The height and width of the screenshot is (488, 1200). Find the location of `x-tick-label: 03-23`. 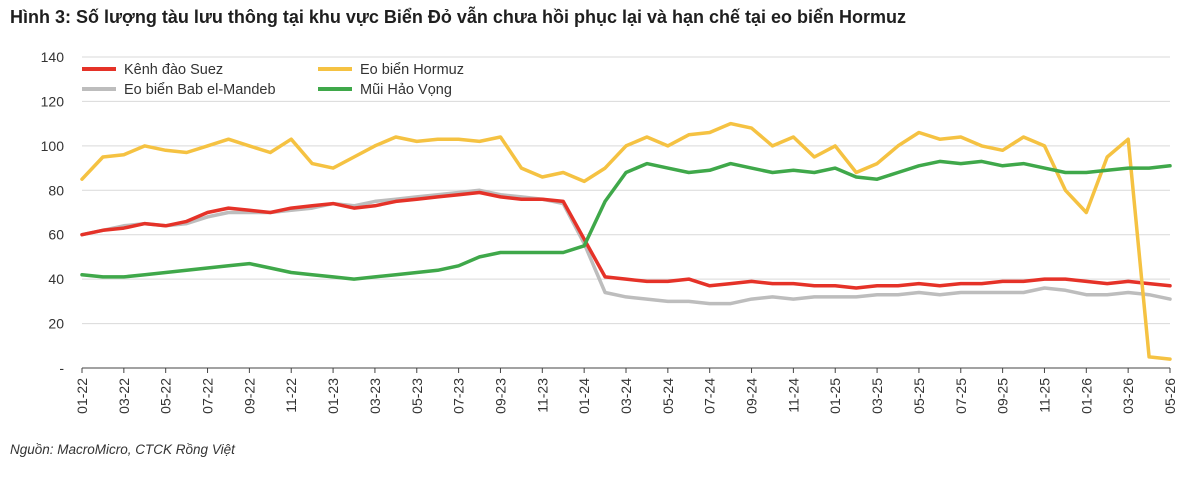

x-tick-label: 03-23 is located at coordinates (375, 396).